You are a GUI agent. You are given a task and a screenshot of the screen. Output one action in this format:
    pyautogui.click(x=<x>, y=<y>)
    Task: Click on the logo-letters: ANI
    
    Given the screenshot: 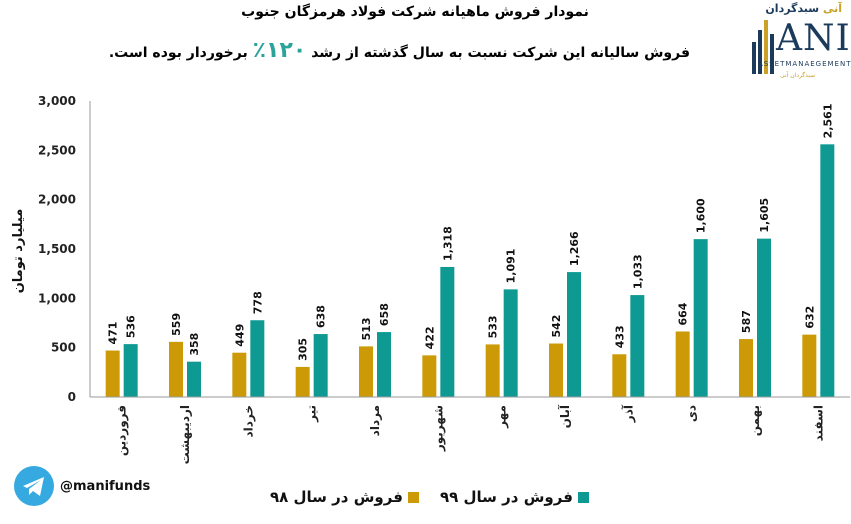 What is the action you would take?
    pyautogui.click(x=813, y=38)
    